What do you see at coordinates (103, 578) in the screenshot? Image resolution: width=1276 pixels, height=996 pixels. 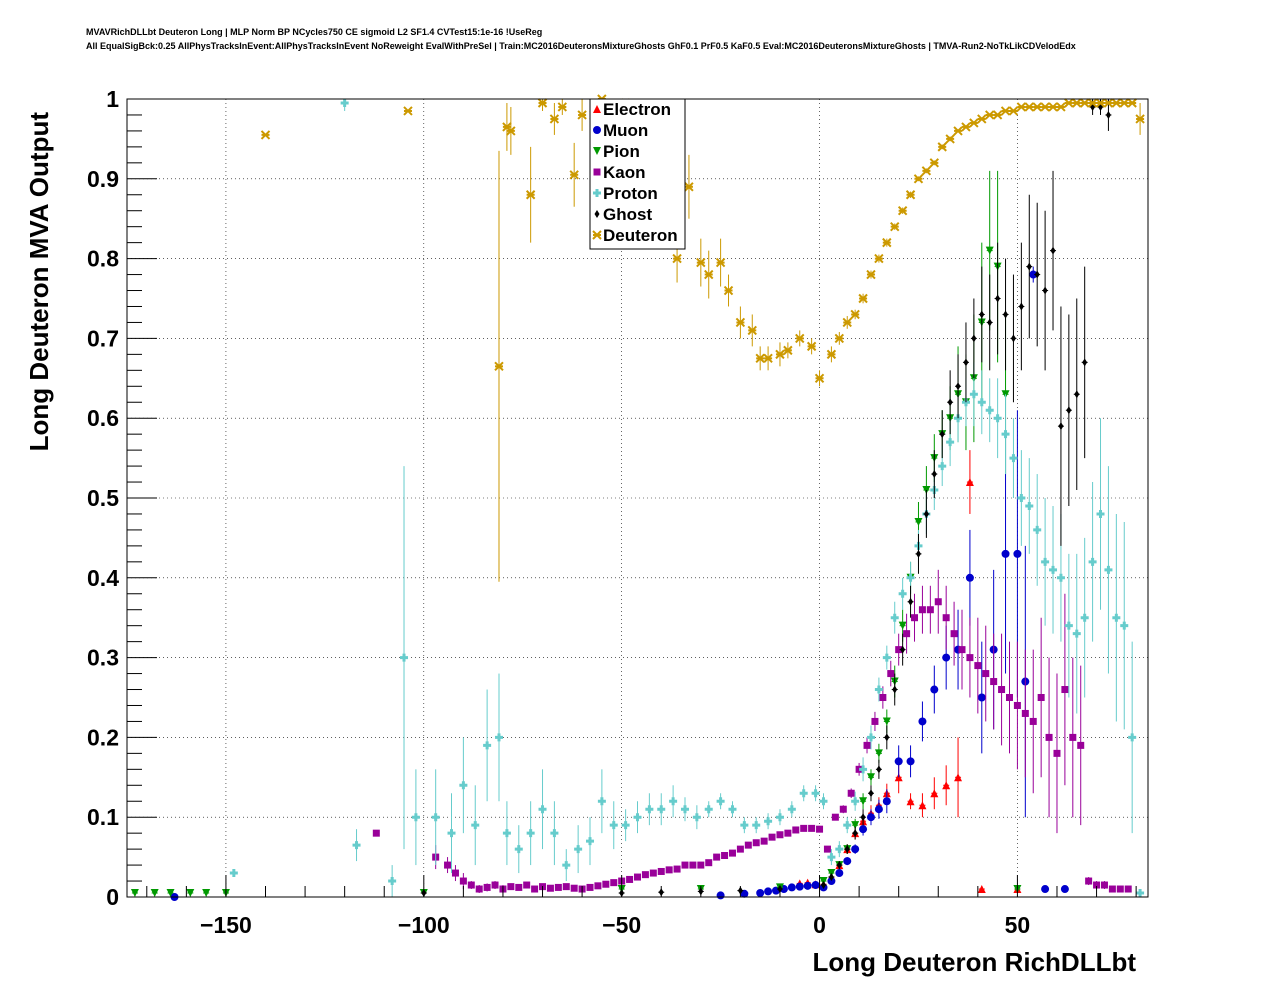 I see `y-tick-label: 0.4` at bounding box center [103, 578].